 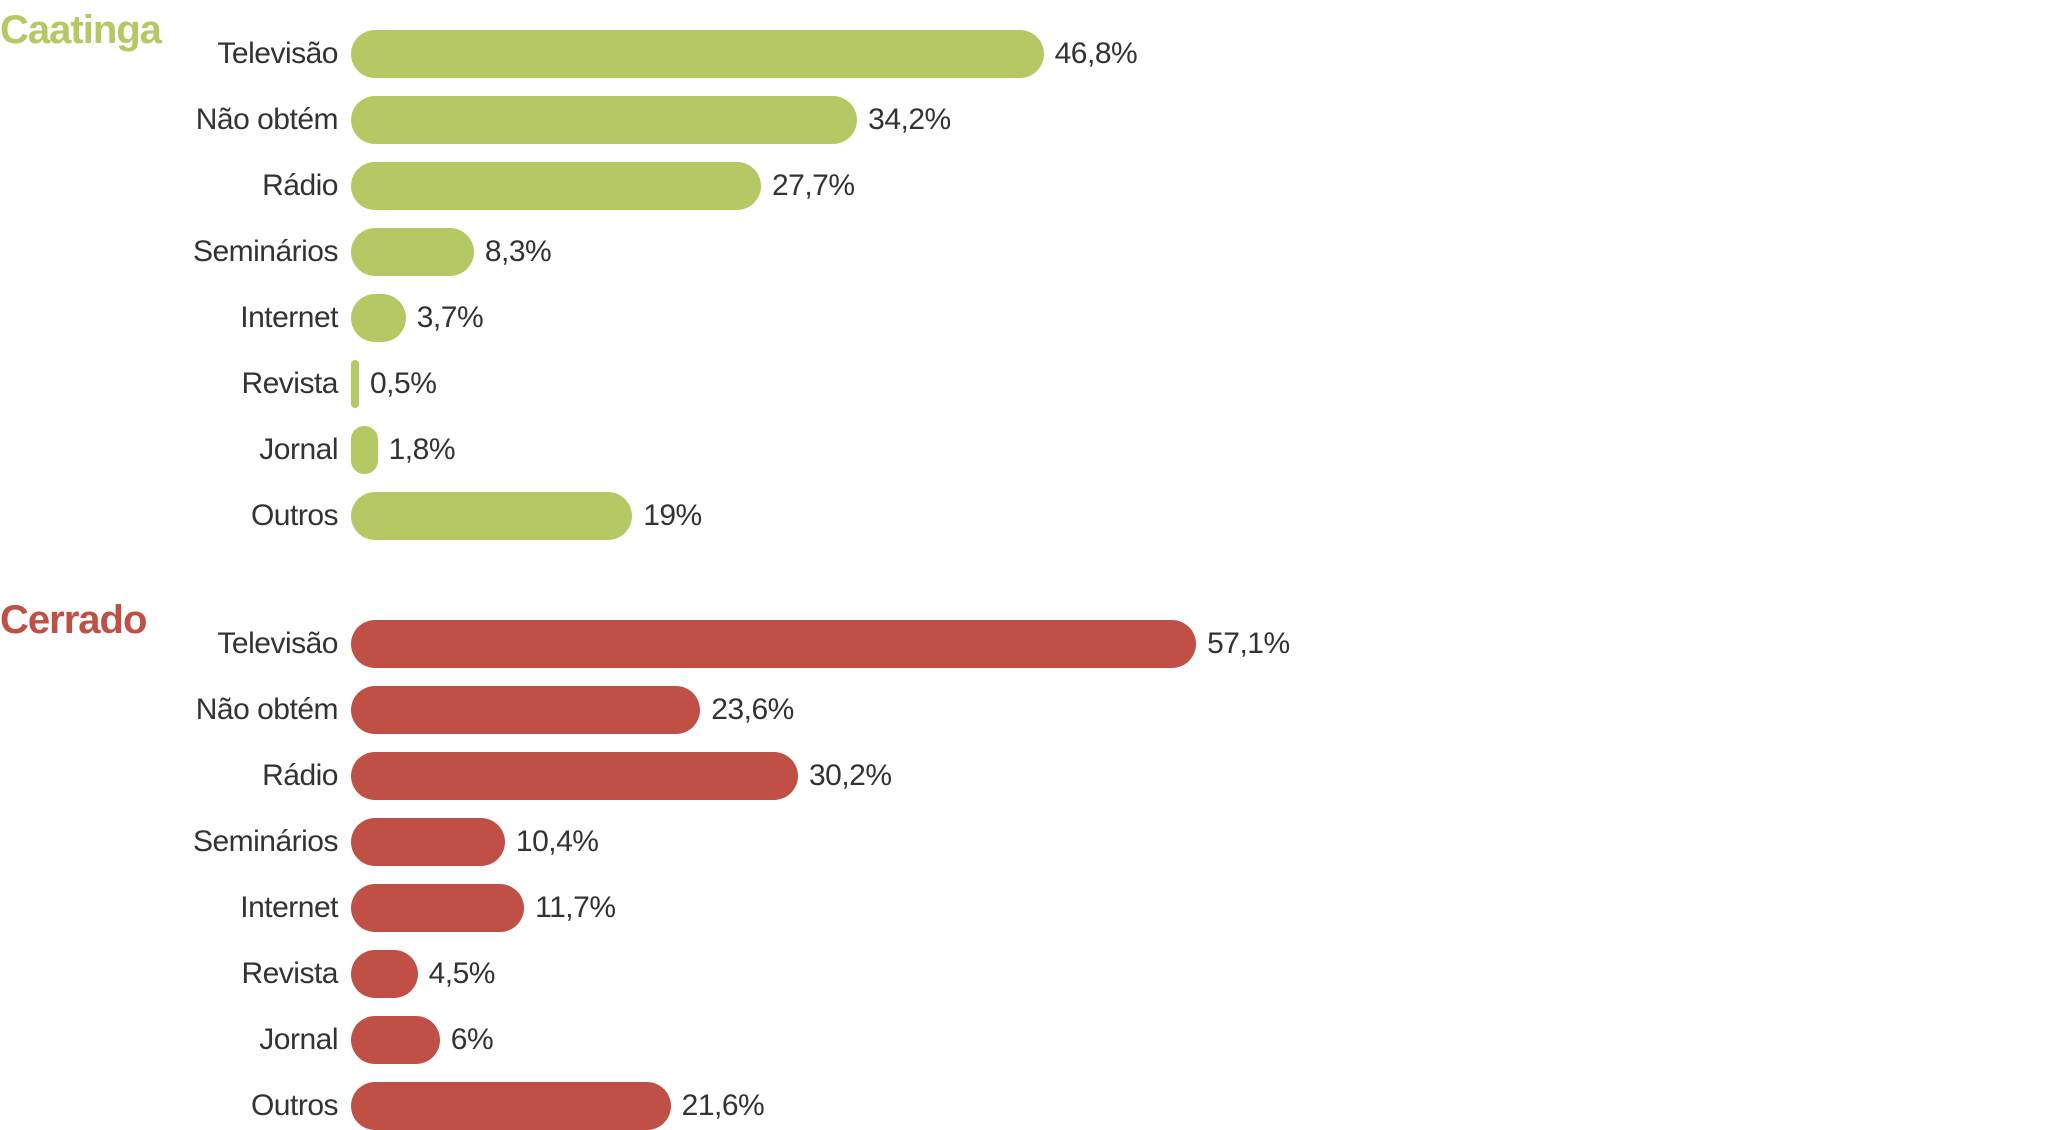 I want to click on group-title-caatinga: Caatinga, so click(x=81, y=30).